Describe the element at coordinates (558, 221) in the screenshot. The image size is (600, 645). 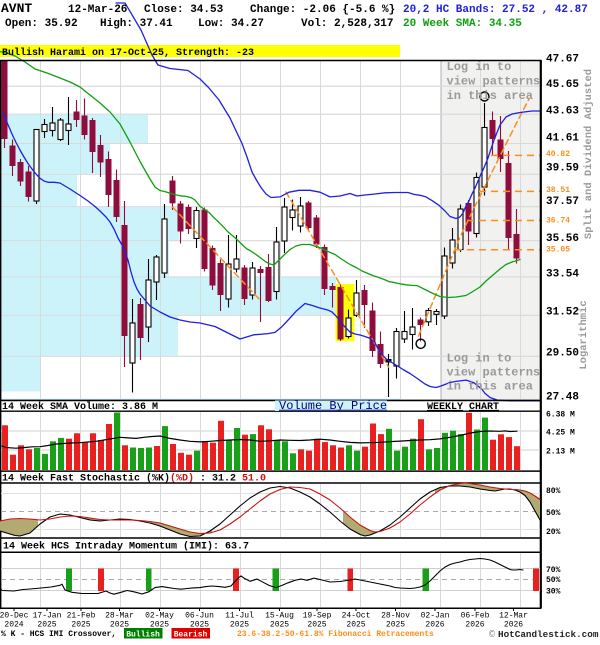
I see `svg-text: 36.74` at that location.